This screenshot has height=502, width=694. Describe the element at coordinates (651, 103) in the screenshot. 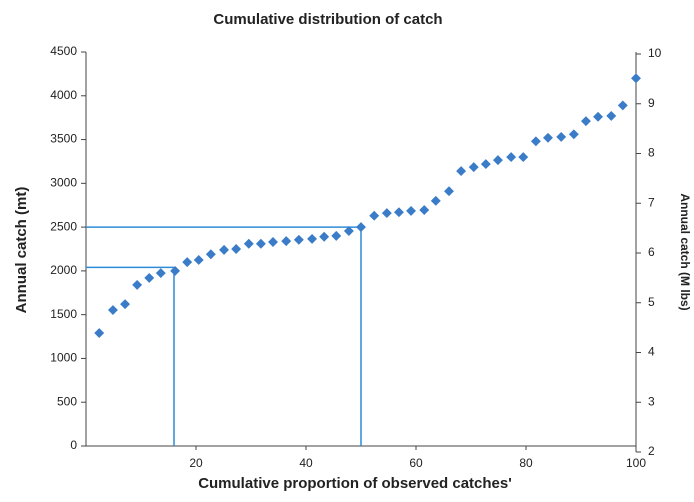

I see `y2-tick-label: 9` at that location.